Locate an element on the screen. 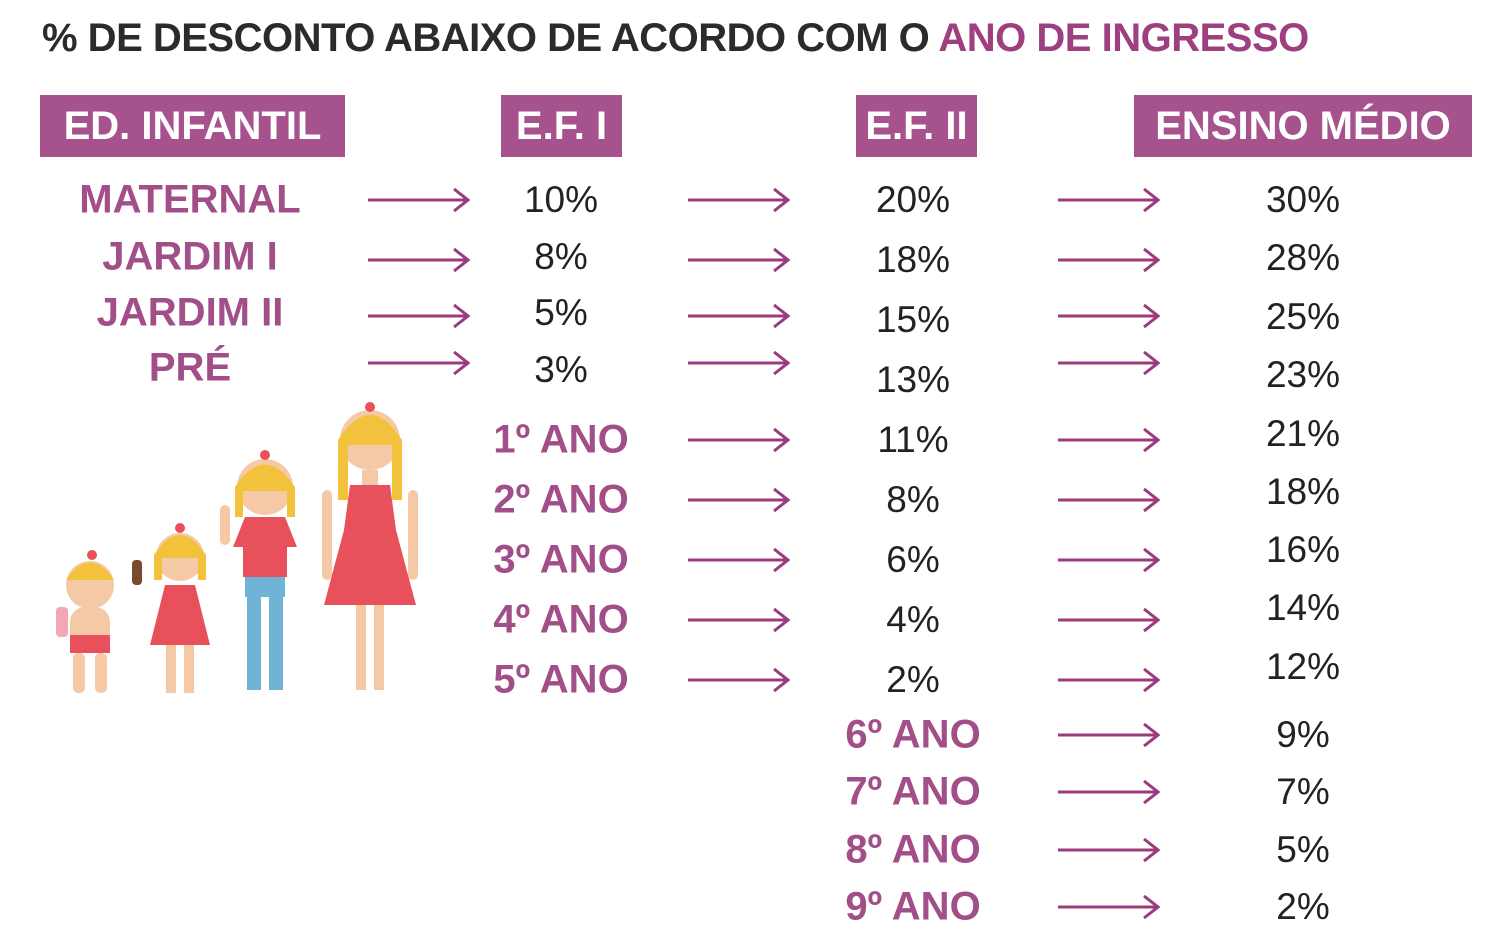 The image size is (1500, 950). row-label: JARDIM I is located at coordinates (190, 256).